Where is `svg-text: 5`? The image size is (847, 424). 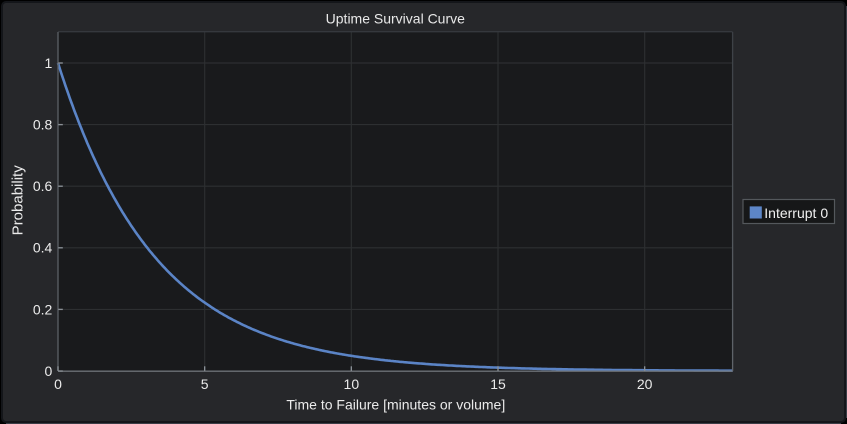
svg-text: 5 is located at coordinates (205, 384).